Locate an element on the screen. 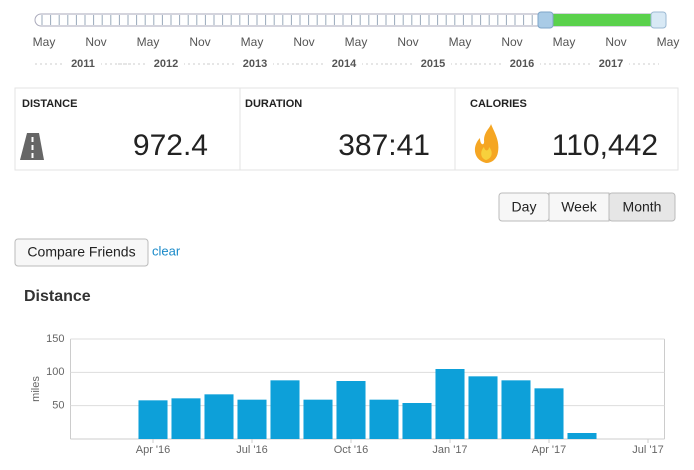 The image size is (694, 470). slider-year: 2011 is located at coordinates (83, 64).